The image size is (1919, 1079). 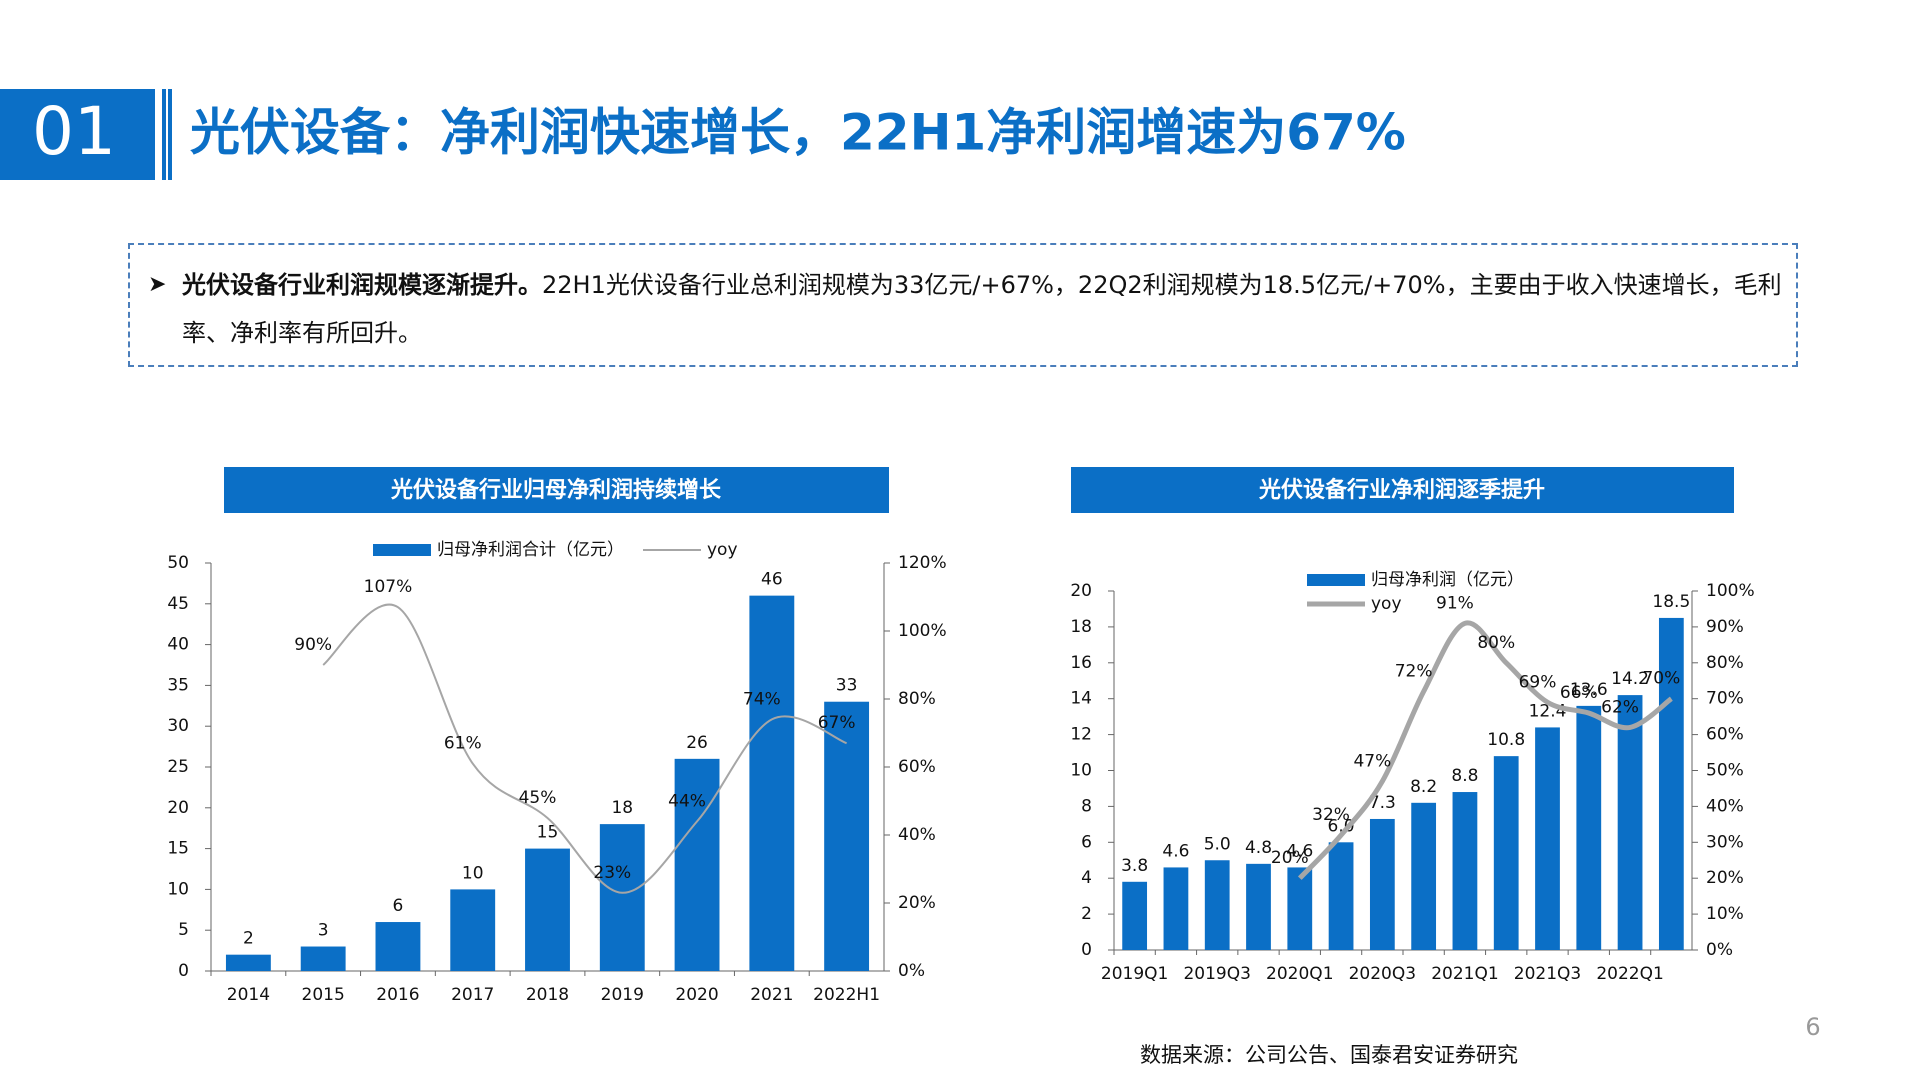 I want to click on divider, so click(x=164, y=134).